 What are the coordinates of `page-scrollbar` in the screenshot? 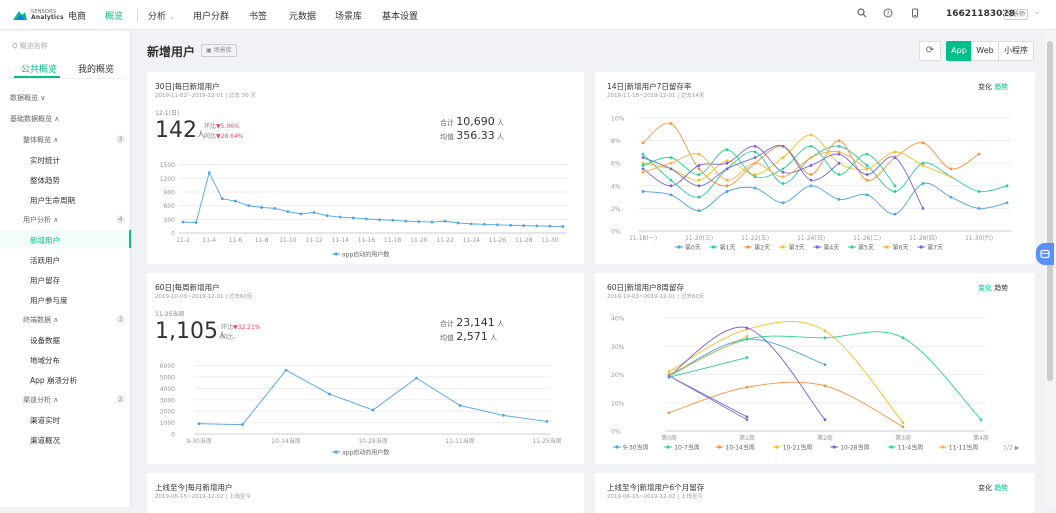 It's located at (1050, 269).